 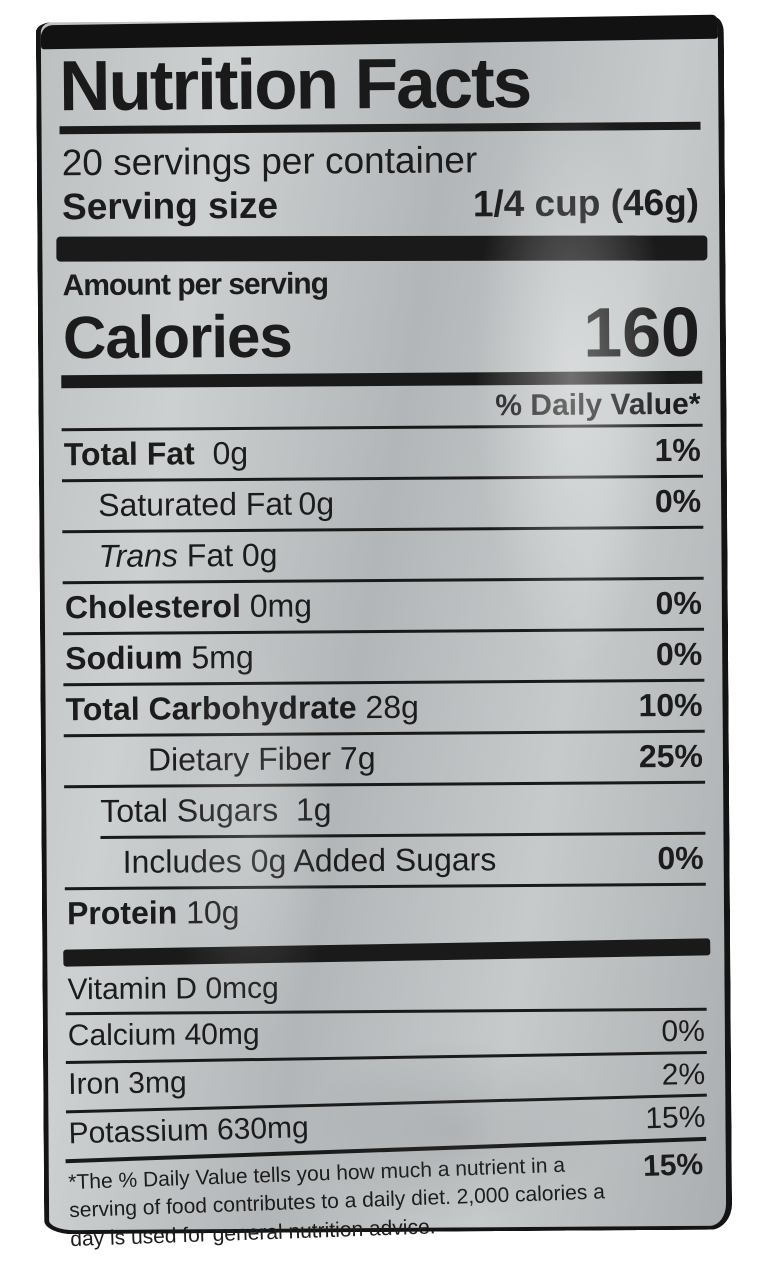 I want to click on servings-per-container: 20 servings per container, so click(x=269, y=161).